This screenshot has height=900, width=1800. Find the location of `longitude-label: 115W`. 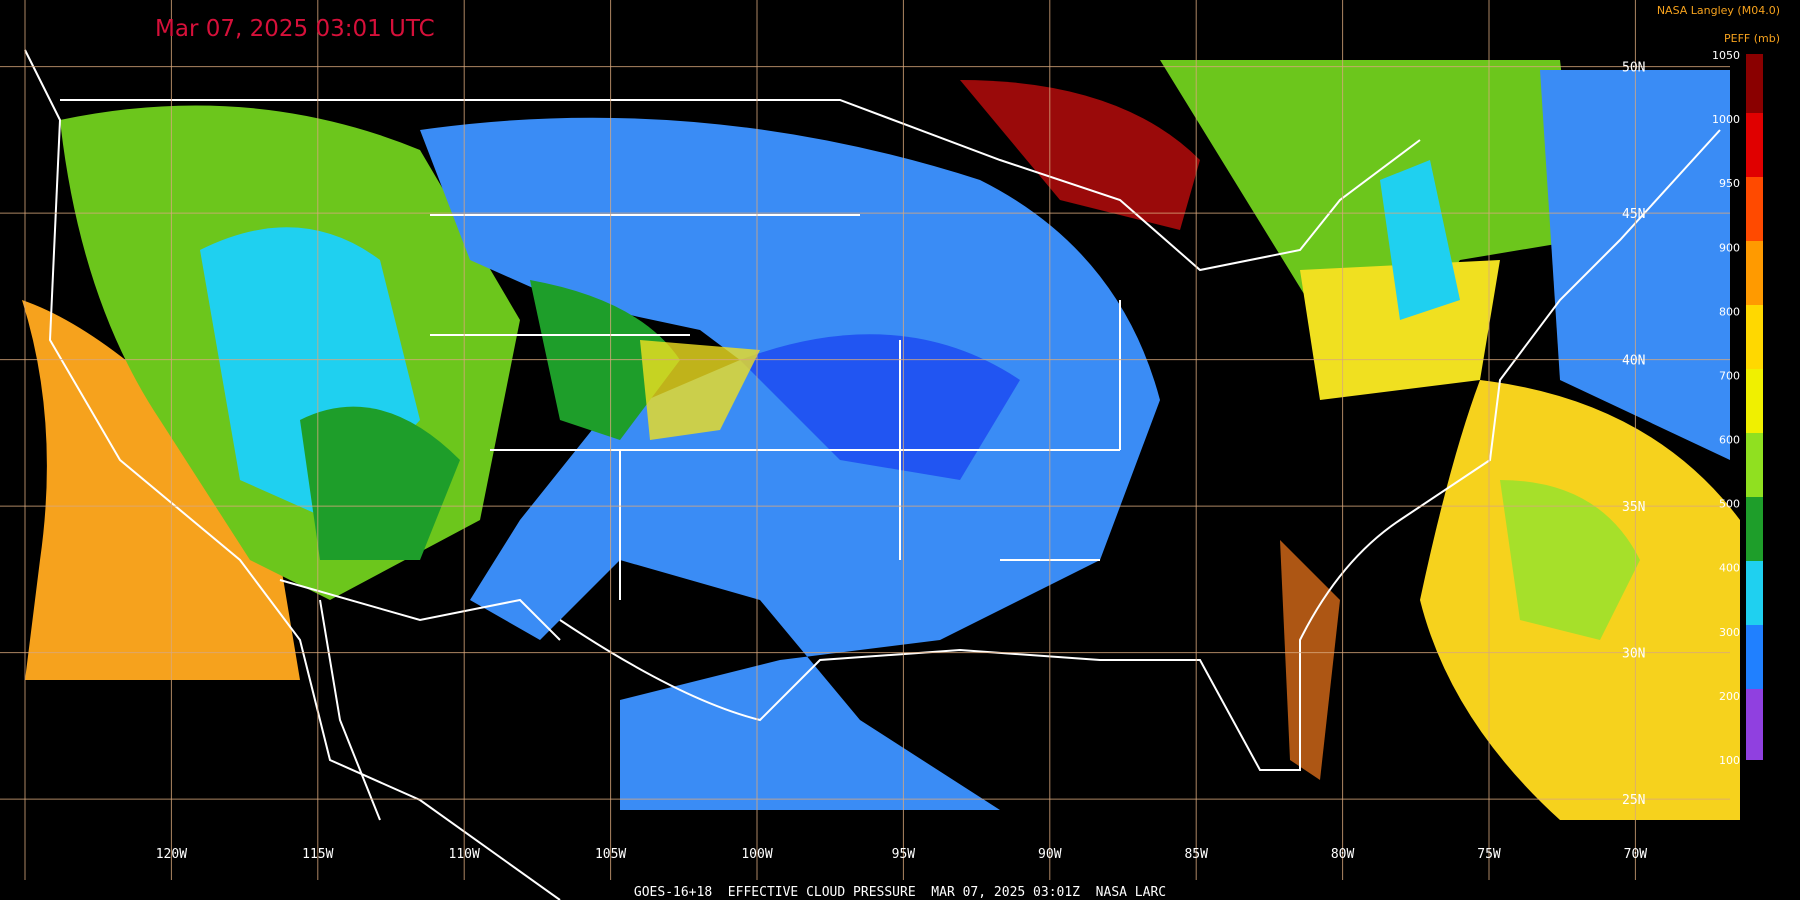

longitude-label: 115W is located at coordinates (317, 854).